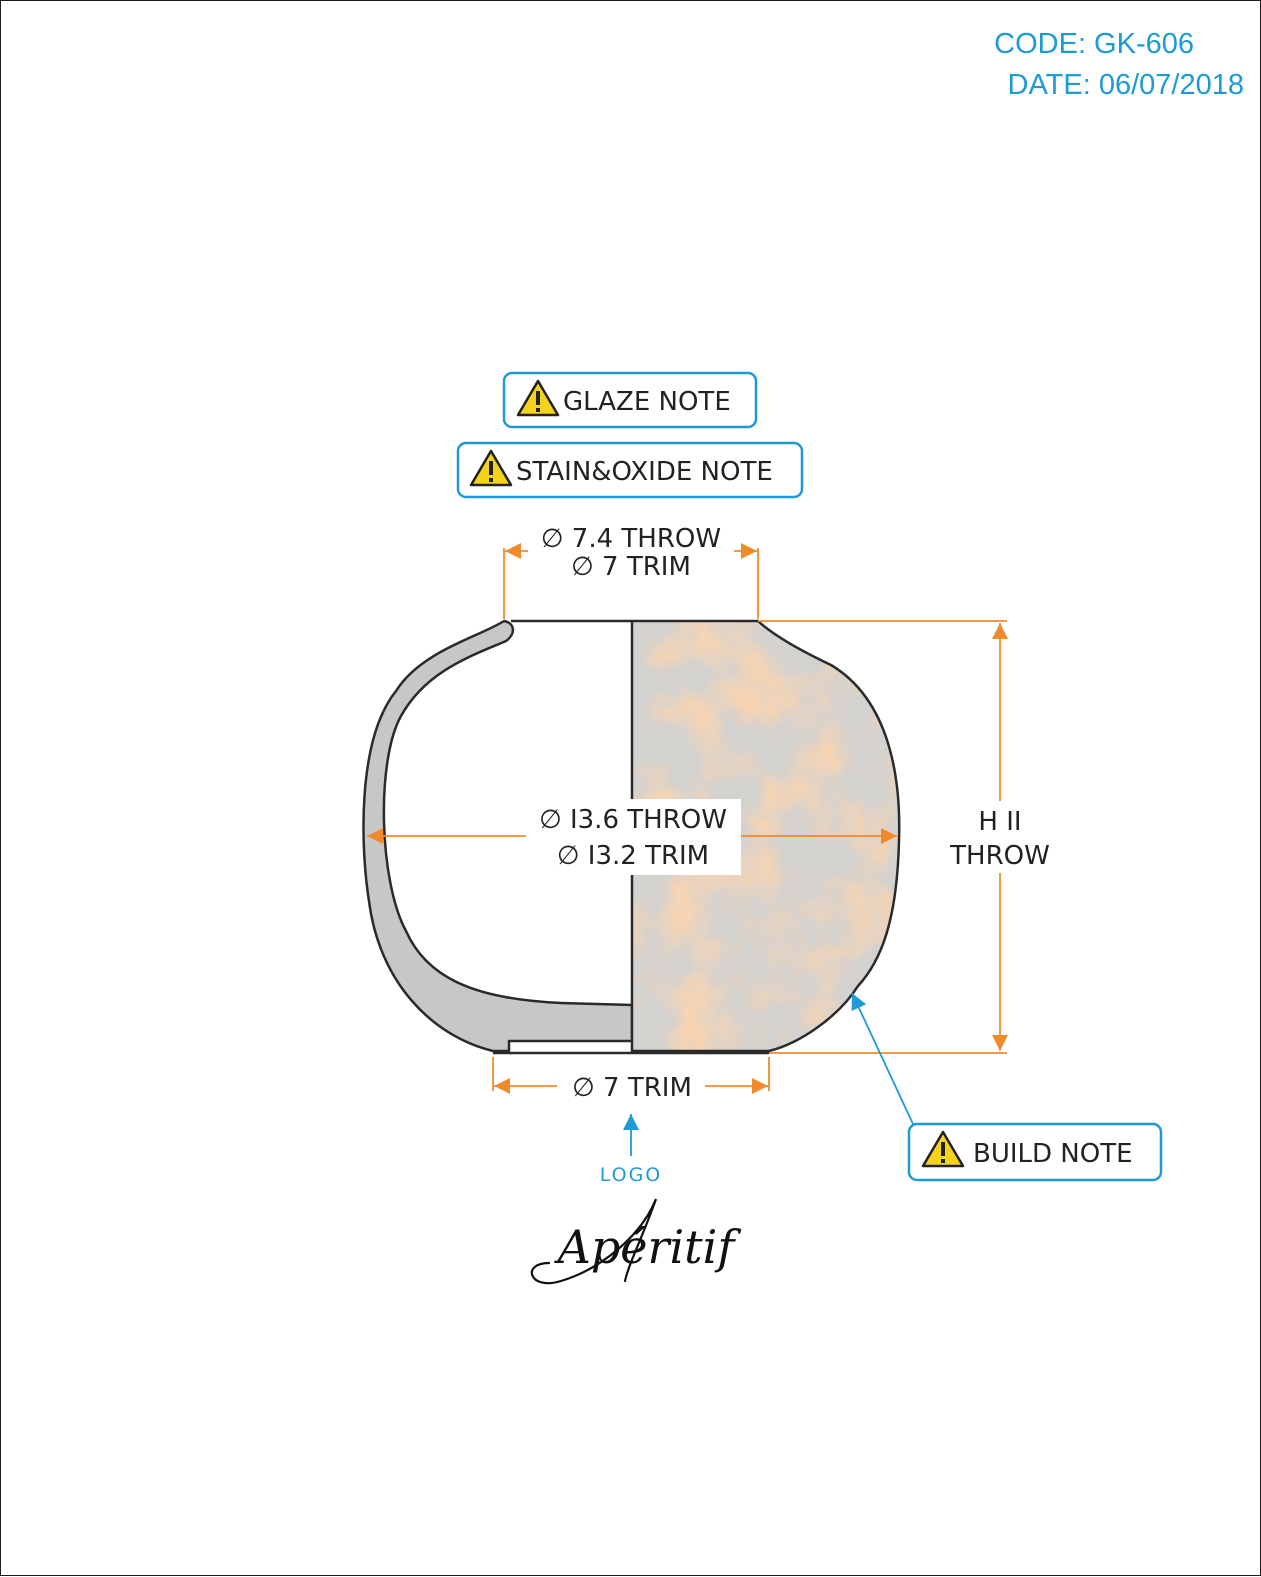 This screenshot has height=1577, width=1261. I want to click on brand-logo: Apéritif, so click(636, 1241).